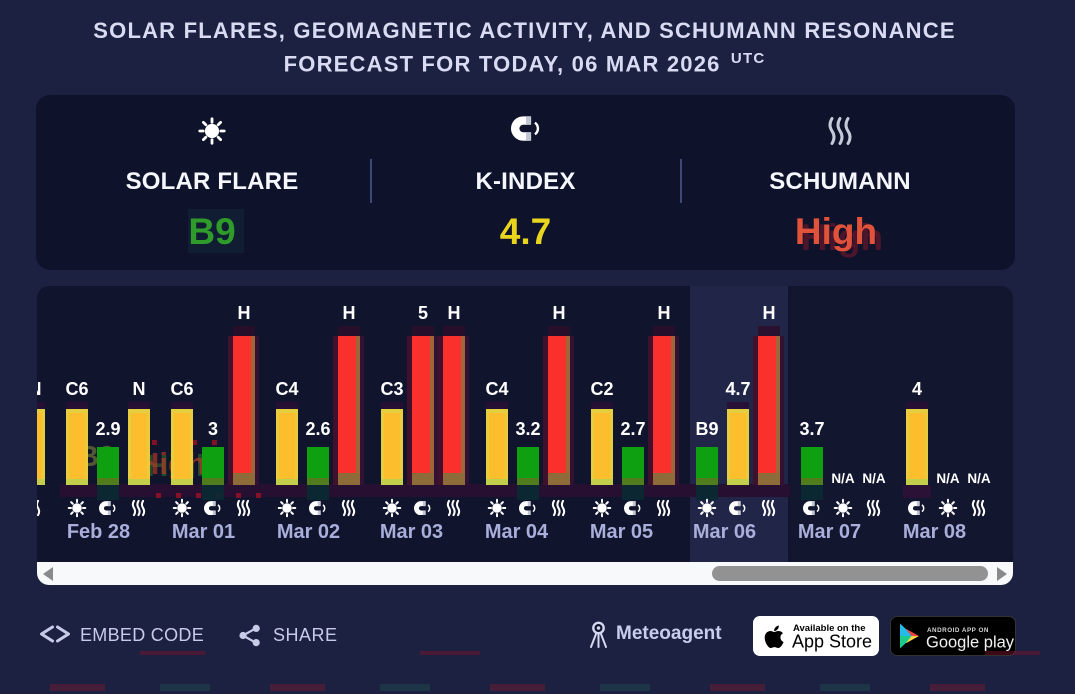 This screenshot has height=694, width=1075. Describe the element at coordinates (832, 642) in the screenshot. I see `svg-text: App Store` at that location.